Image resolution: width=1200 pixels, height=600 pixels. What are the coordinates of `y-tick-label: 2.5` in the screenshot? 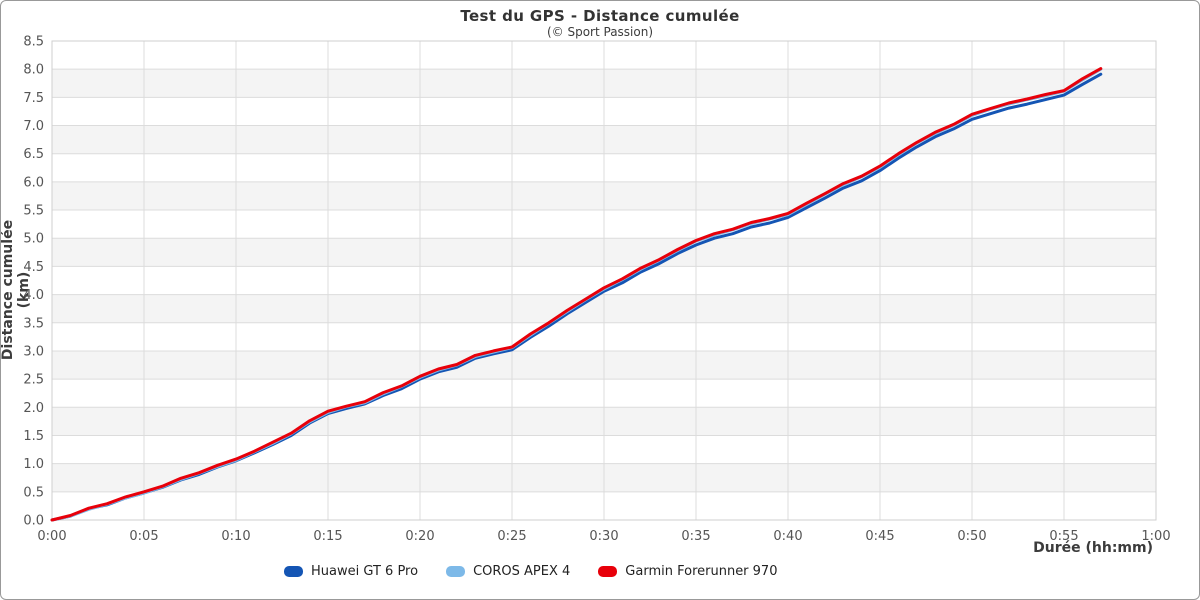 It's located at (33, 380).